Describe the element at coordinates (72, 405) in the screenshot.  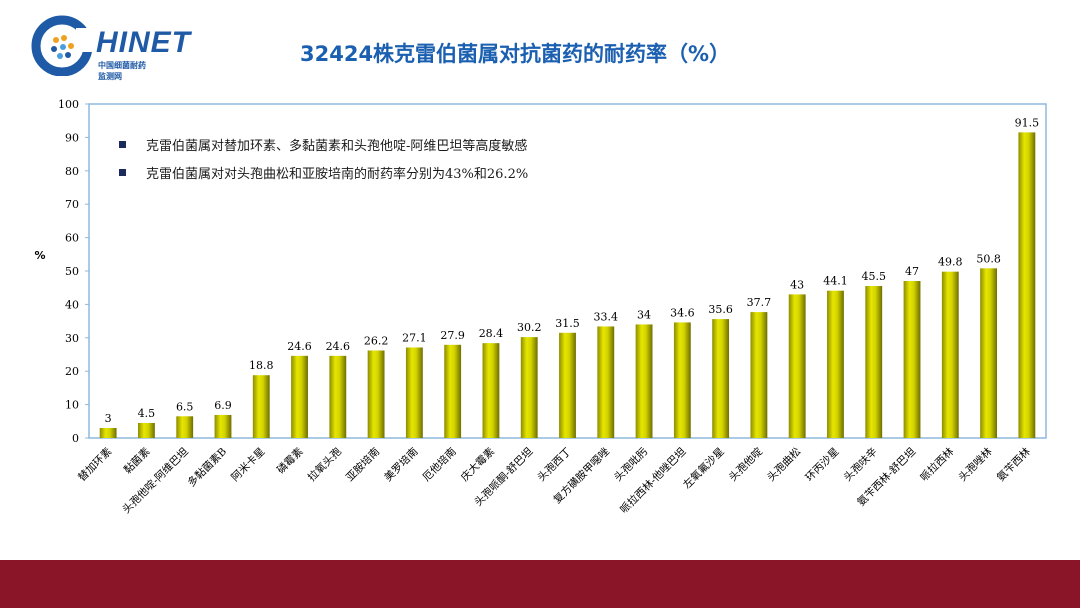
I see `y-tick-label: 10` at that location.